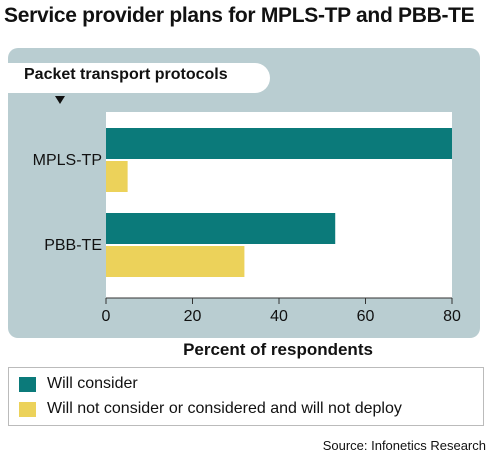  Describe the element at coordinates (60, 100) in the screenshot. I see `pointer-icon` at that location.